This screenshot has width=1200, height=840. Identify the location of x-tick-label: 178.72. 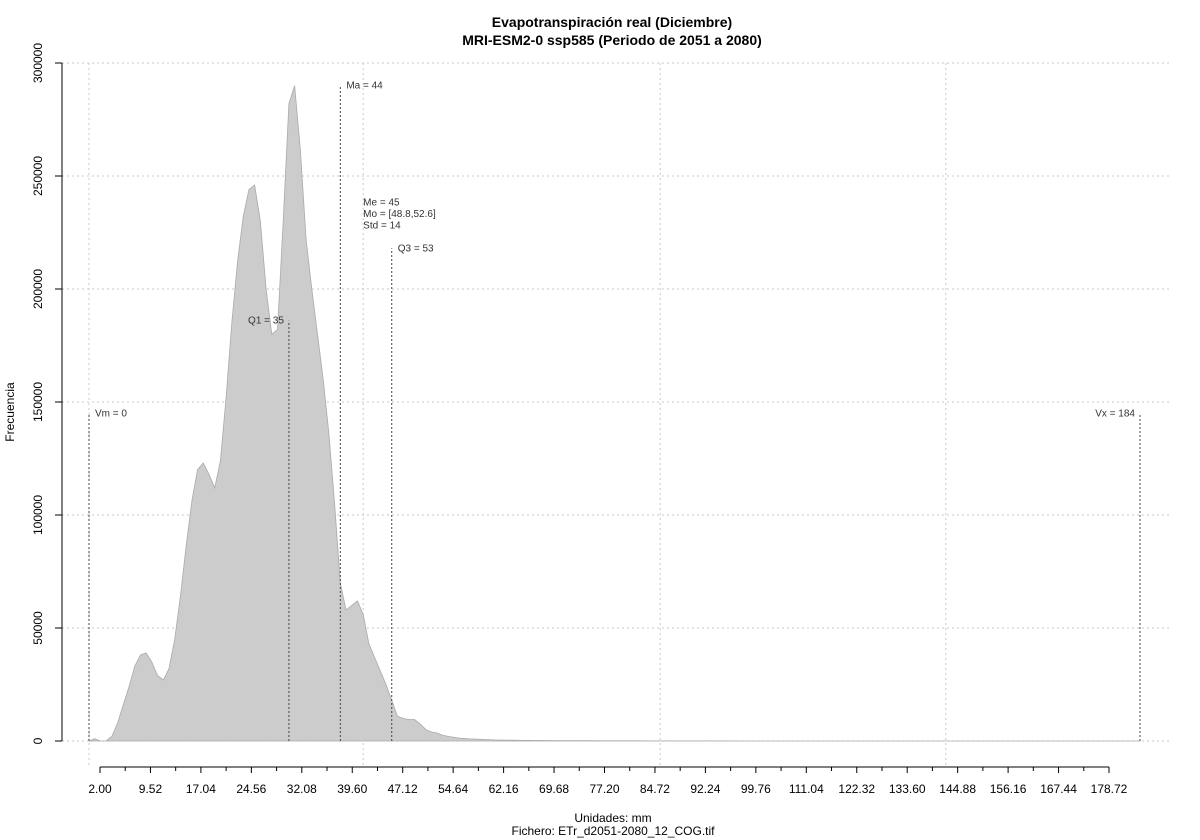
(1109, 789).